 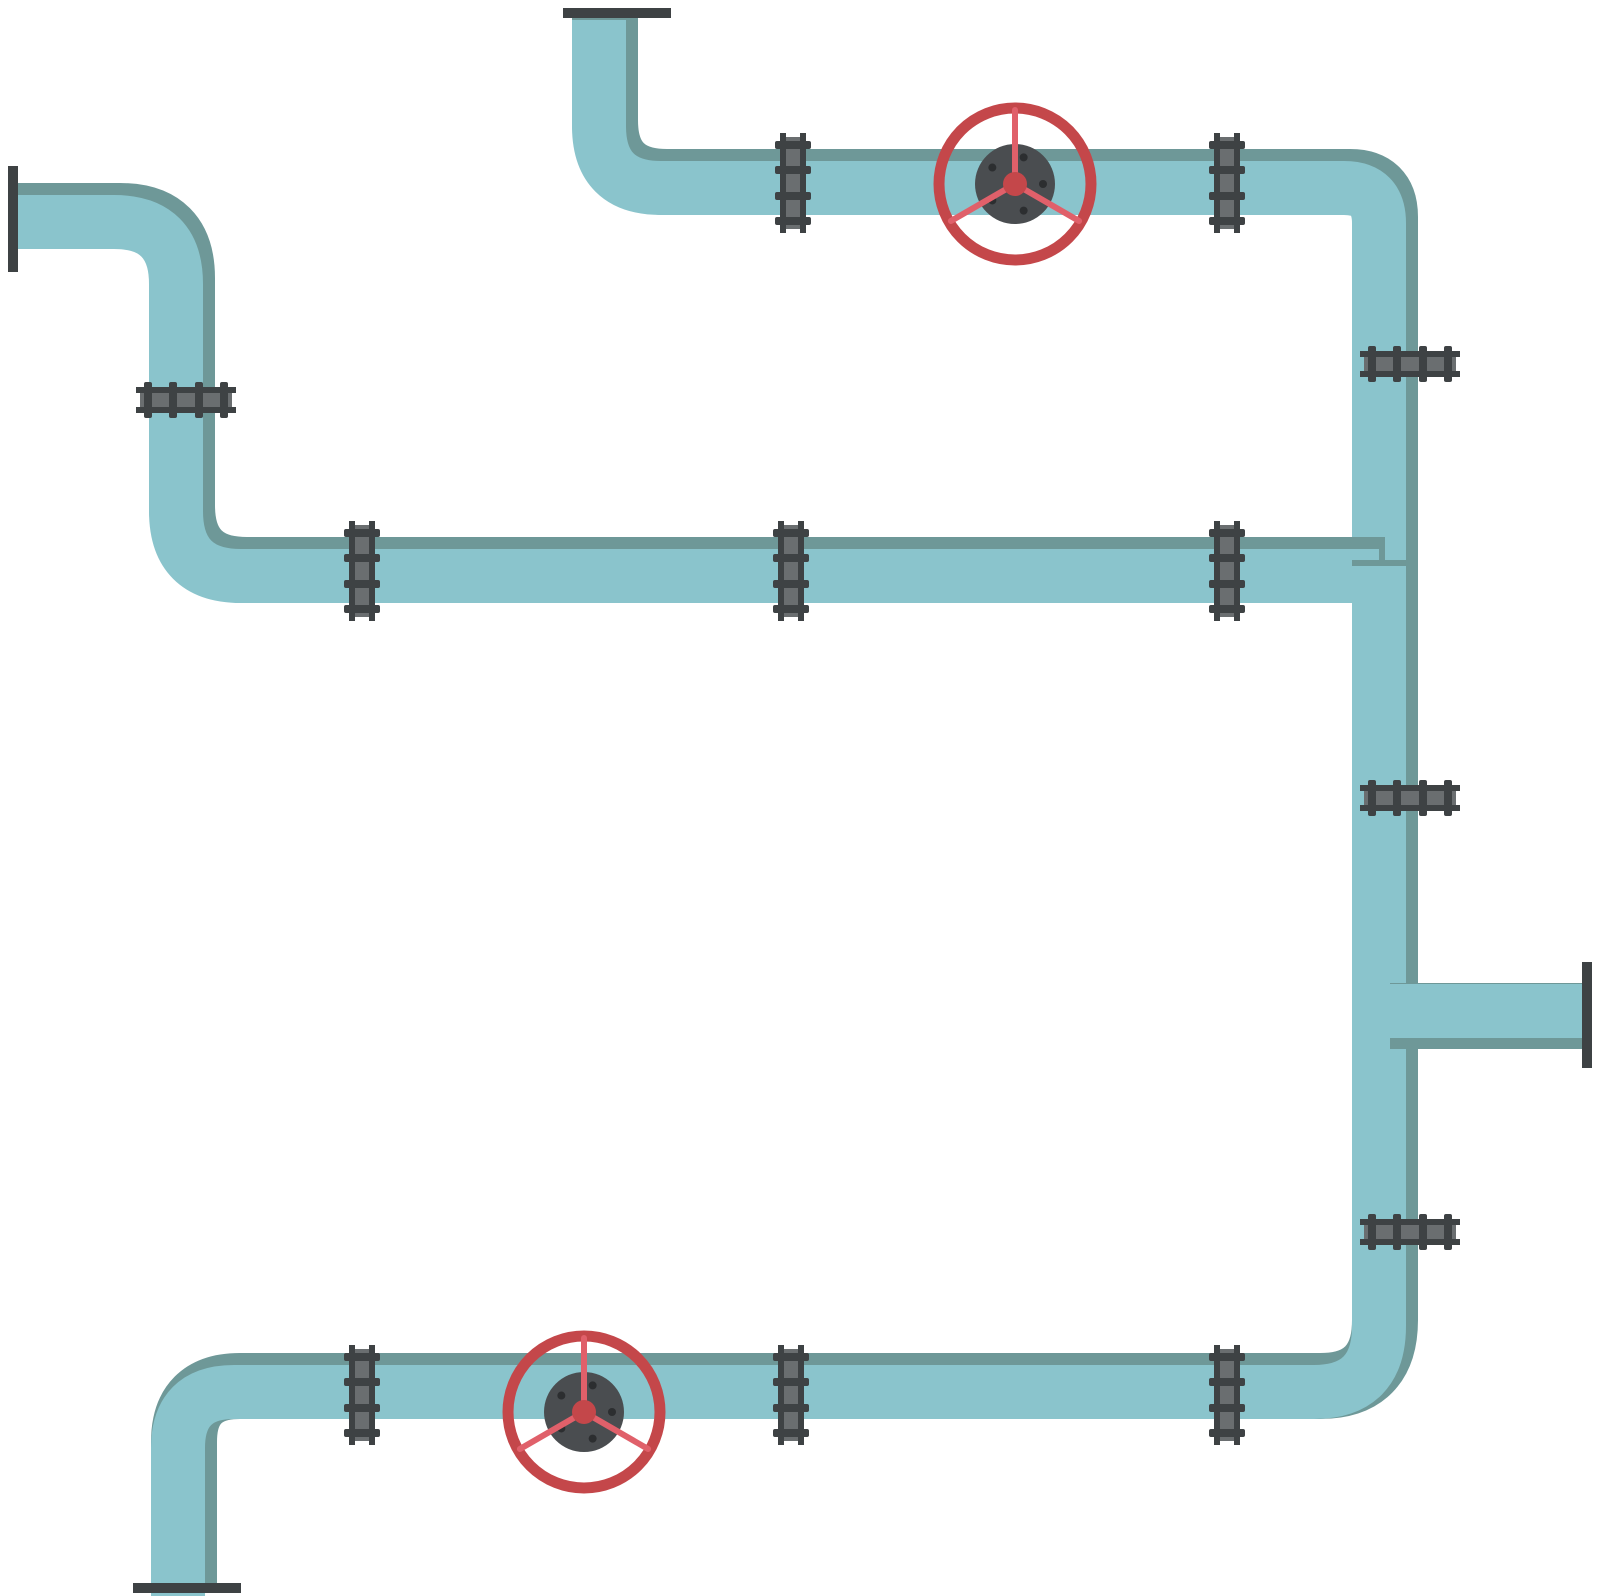 What do you see at coordinates (617, 13) in the screenshot?
I see `end-cap-top` at bounding box center [617, 13].